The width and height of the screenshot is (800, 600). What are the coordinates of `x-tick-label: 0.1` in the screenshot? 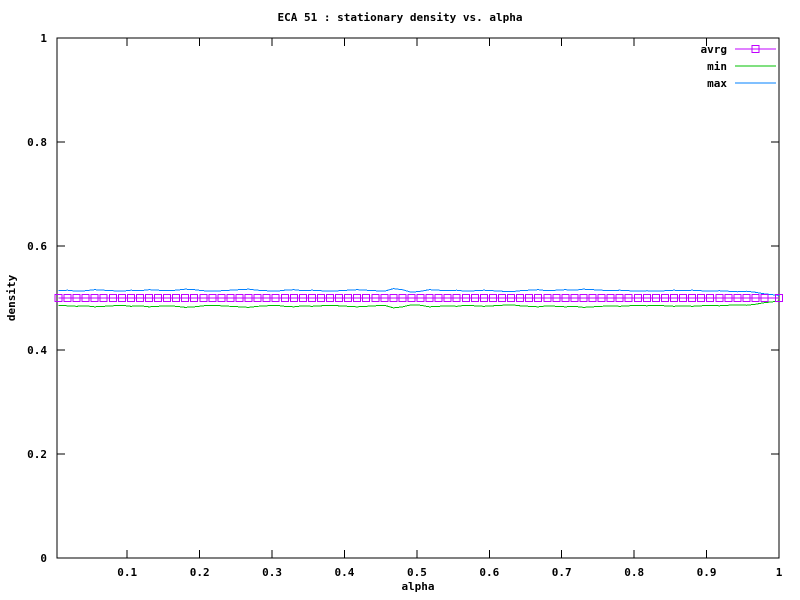 It's located at (127, 572).